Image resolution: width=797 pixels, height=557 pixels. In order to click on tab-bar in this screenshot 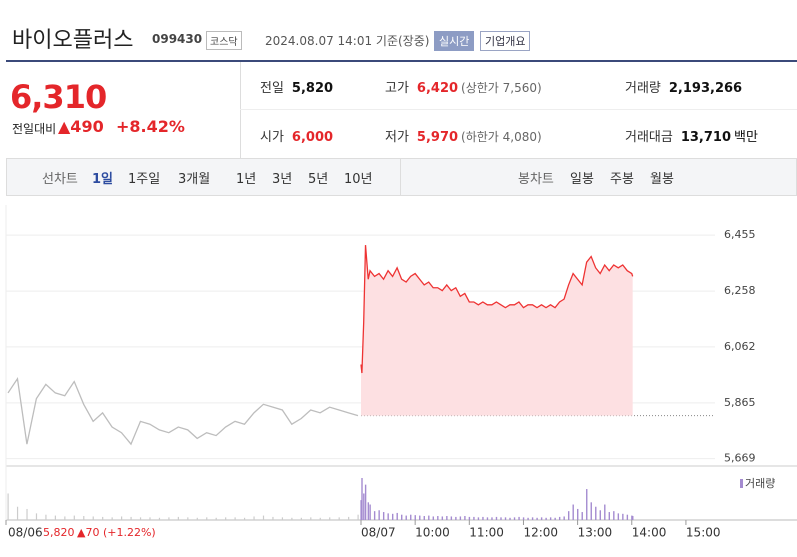, I will do `click(401, 177)`.